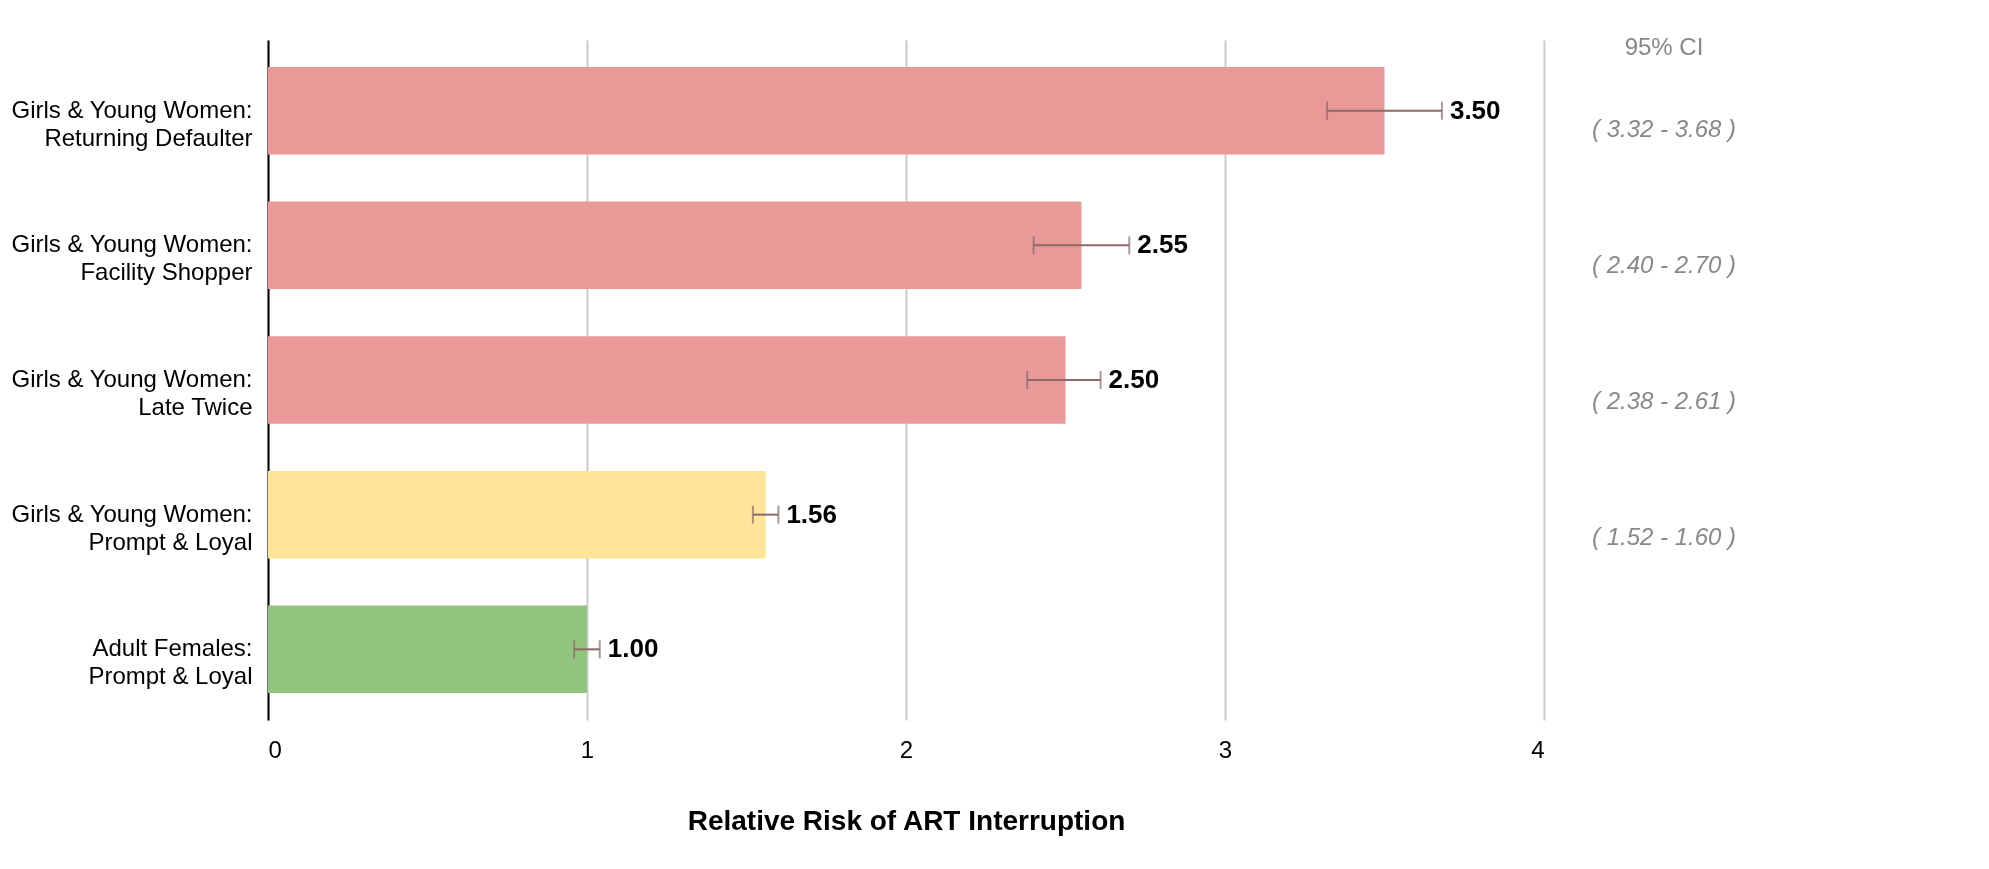 The image size is (1989, 869). Describe the element at coordinates (1664, 46) in the screenshot. I see `text: 95% CI` at that location.